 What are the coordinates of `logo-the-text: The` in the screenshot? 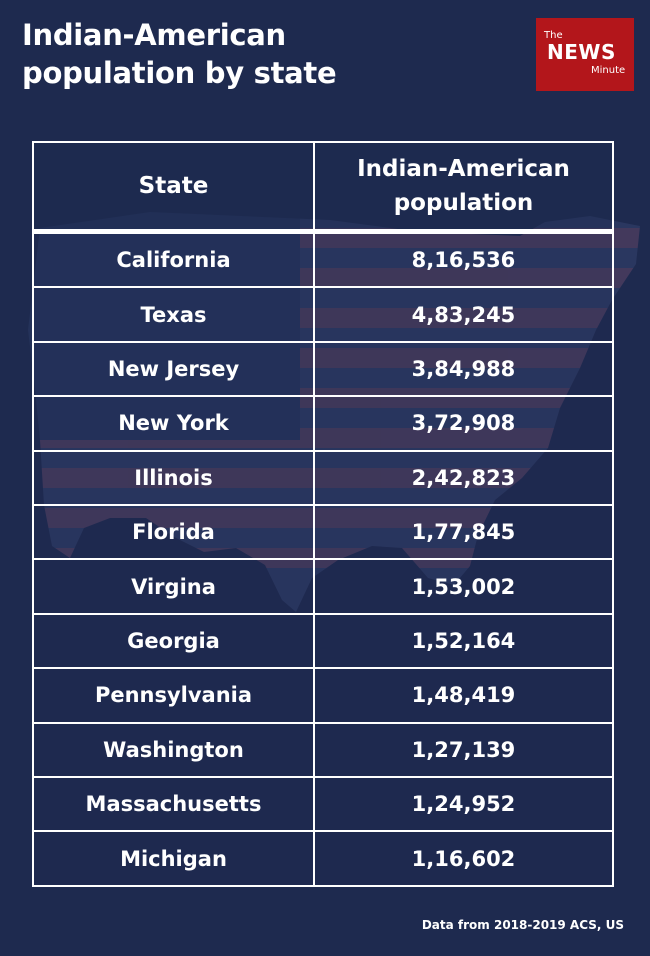 It's located at (553, 35).